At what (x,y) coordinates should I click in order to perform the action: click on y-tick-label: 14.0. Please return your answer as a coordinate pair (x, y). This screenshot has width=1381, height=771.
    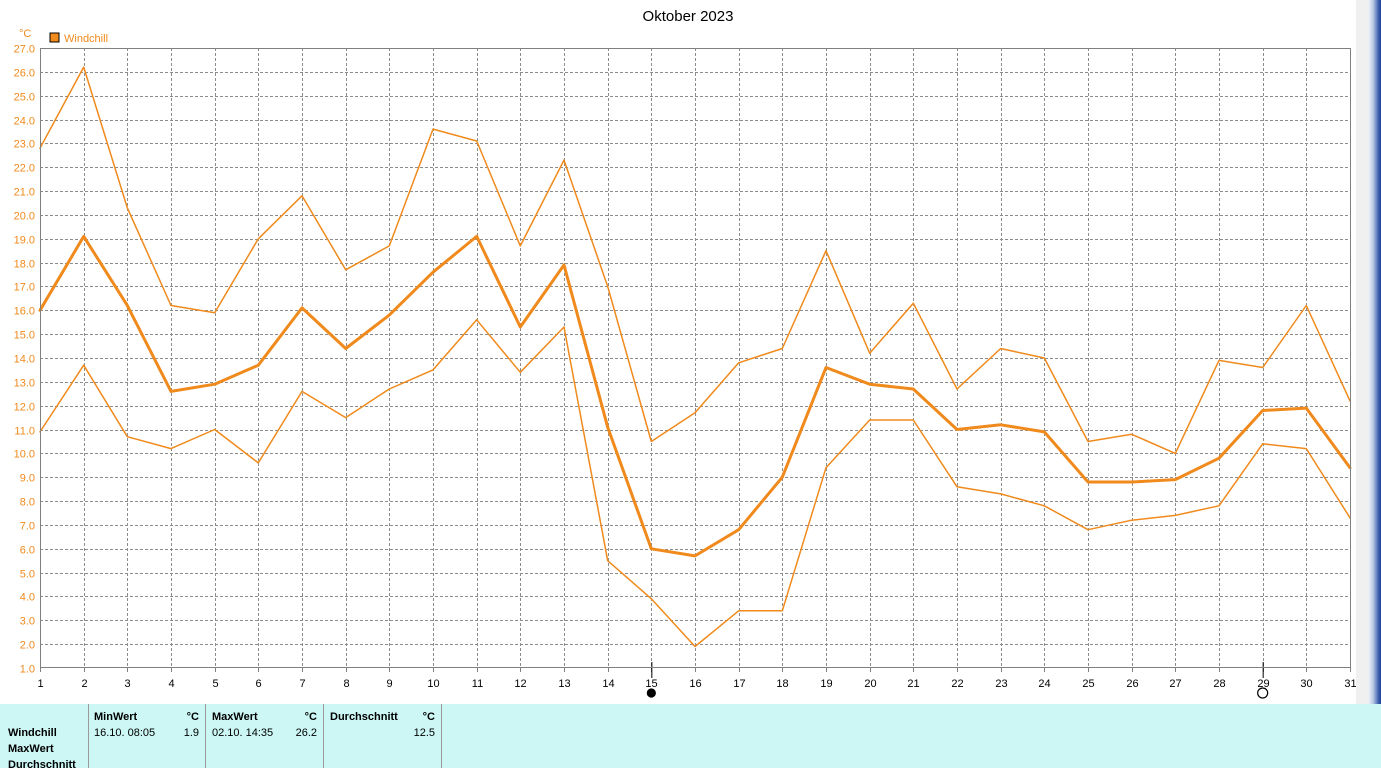
    Looking at the image, I should click on (24, 360).